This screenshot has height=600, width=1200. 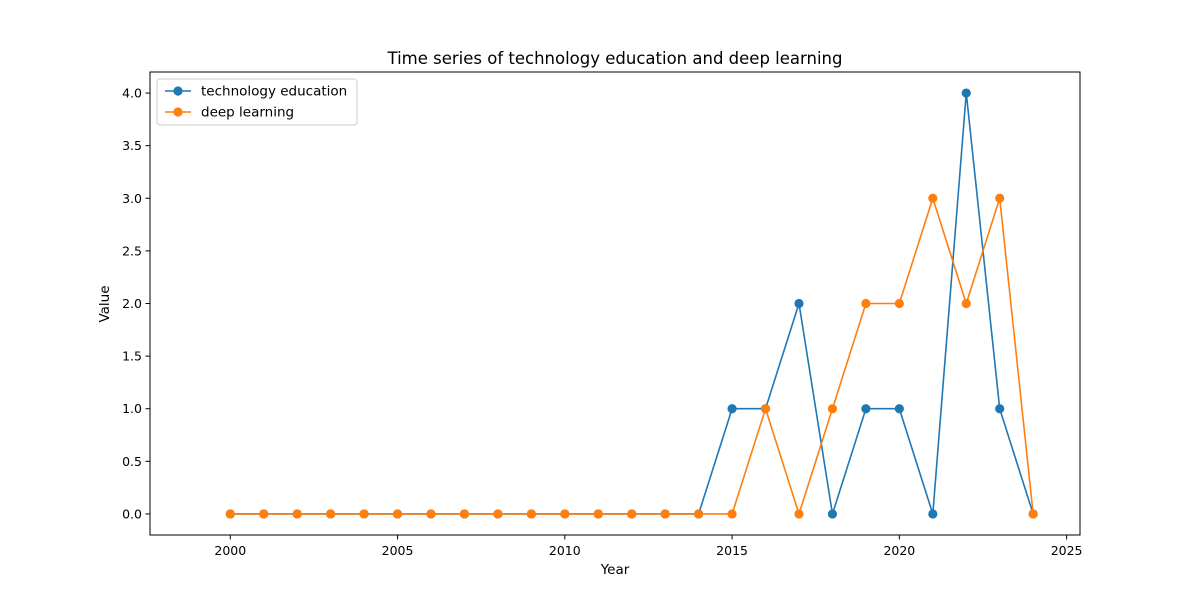 What do you see at coordinates (565, 550) in the screenshot?
I see `x-tick-label: 2010` at bounding box center [565, 550].